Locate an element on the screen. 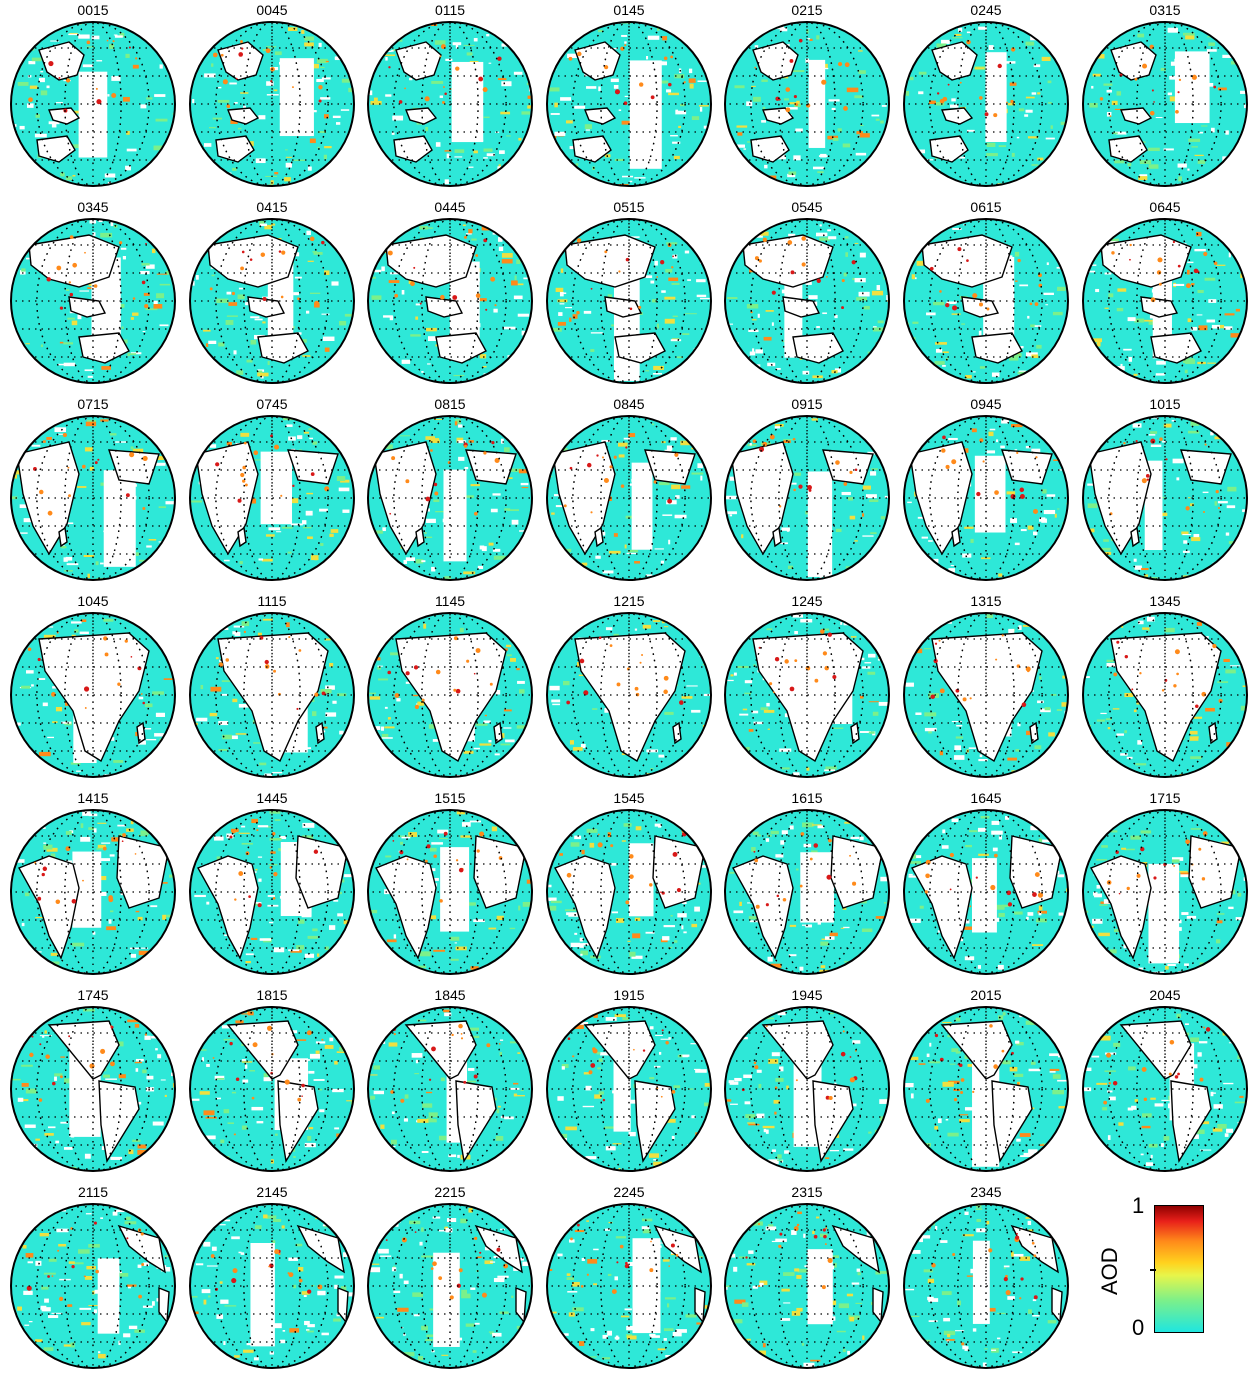 Image resolution: width=1251 pixels, height=1376 pixels. panel-time-label: 1045 is located at coordinates (93, 601).